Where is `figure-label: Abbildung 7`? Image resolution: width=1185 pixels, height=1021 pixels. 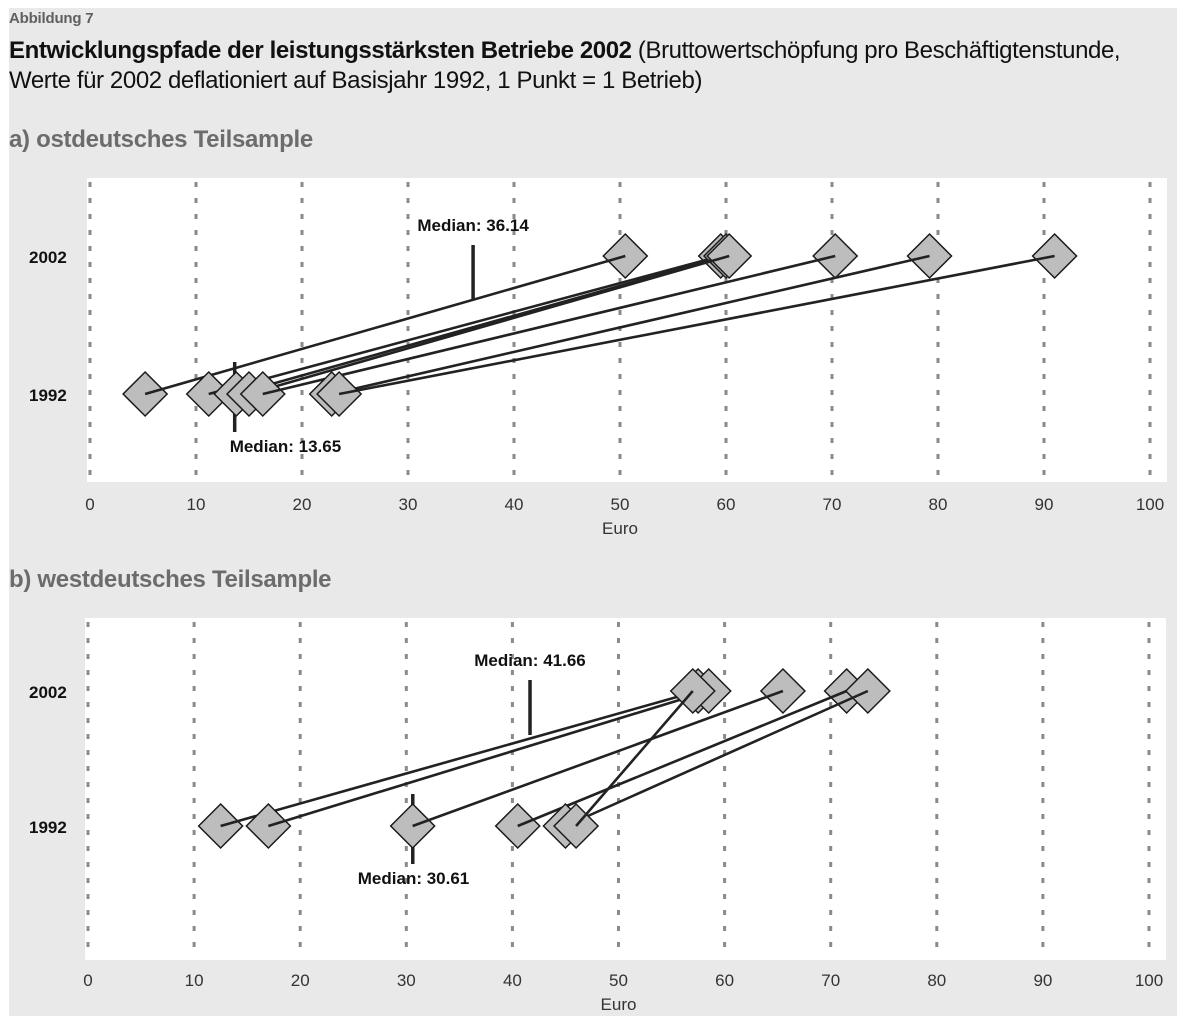
figure-label: Abbildung 7 is located at coordinates (51, 18).